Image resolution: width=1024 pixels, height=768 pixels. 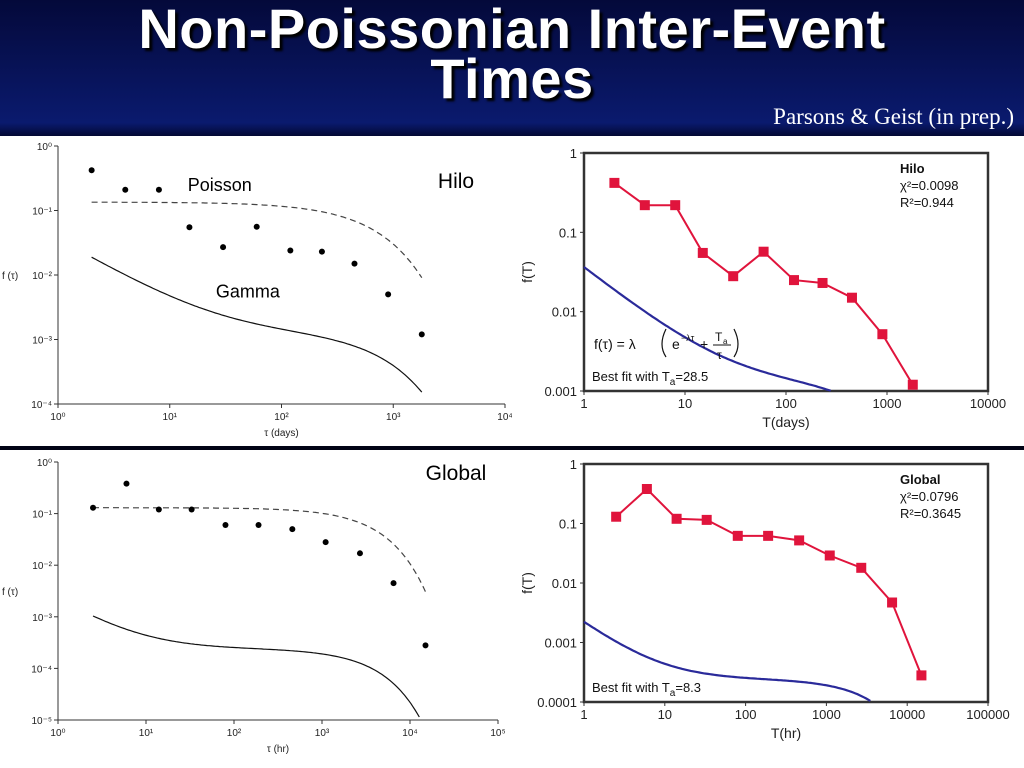 What do you see at coordinates (573, 153) in the screenshot?
I see `y-tick-label: 1` at bounding box center [573, 153].